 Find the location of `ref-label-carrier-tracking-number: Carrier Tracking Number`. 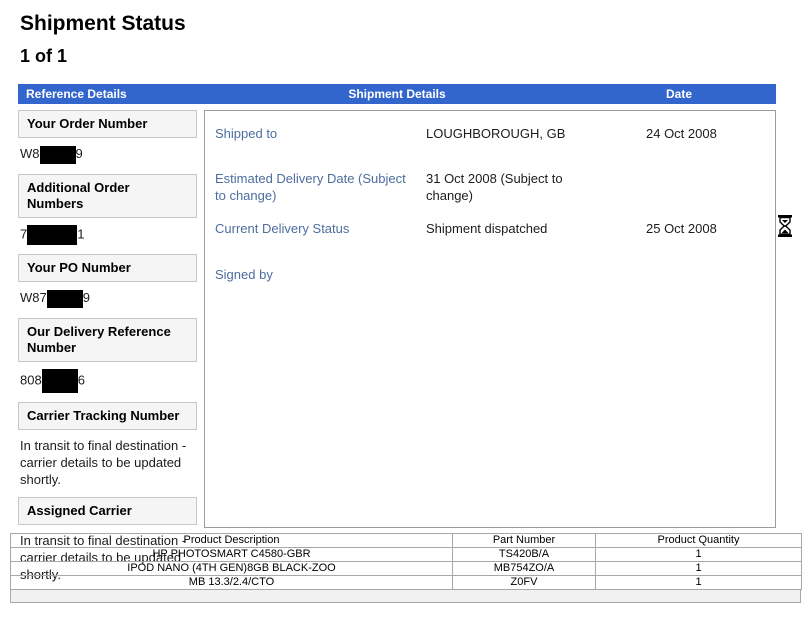

ref-label-carrier-tracking-number: Carrier Tracking Number is located at coordinates (107, 416).